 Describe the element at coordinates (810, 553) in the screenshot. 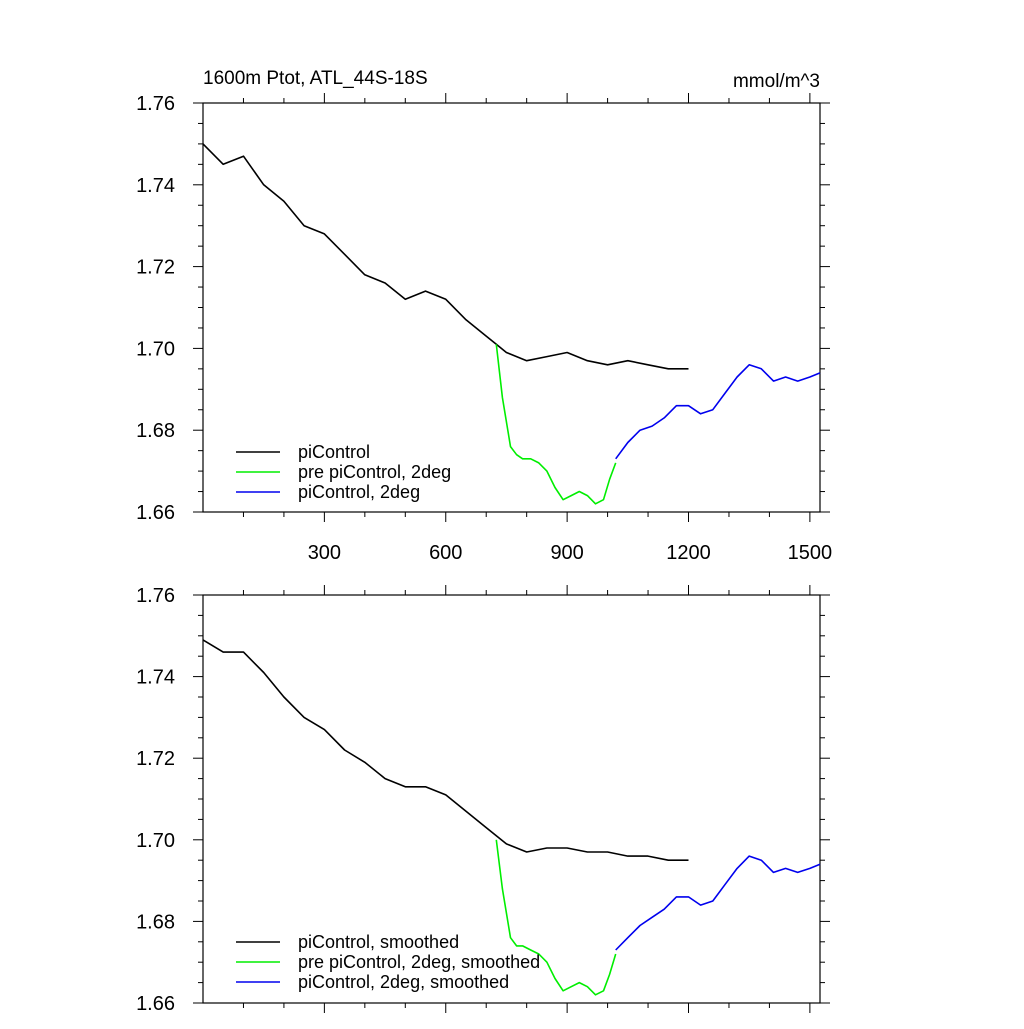

I see `x-tick-label: 1500` at that location.